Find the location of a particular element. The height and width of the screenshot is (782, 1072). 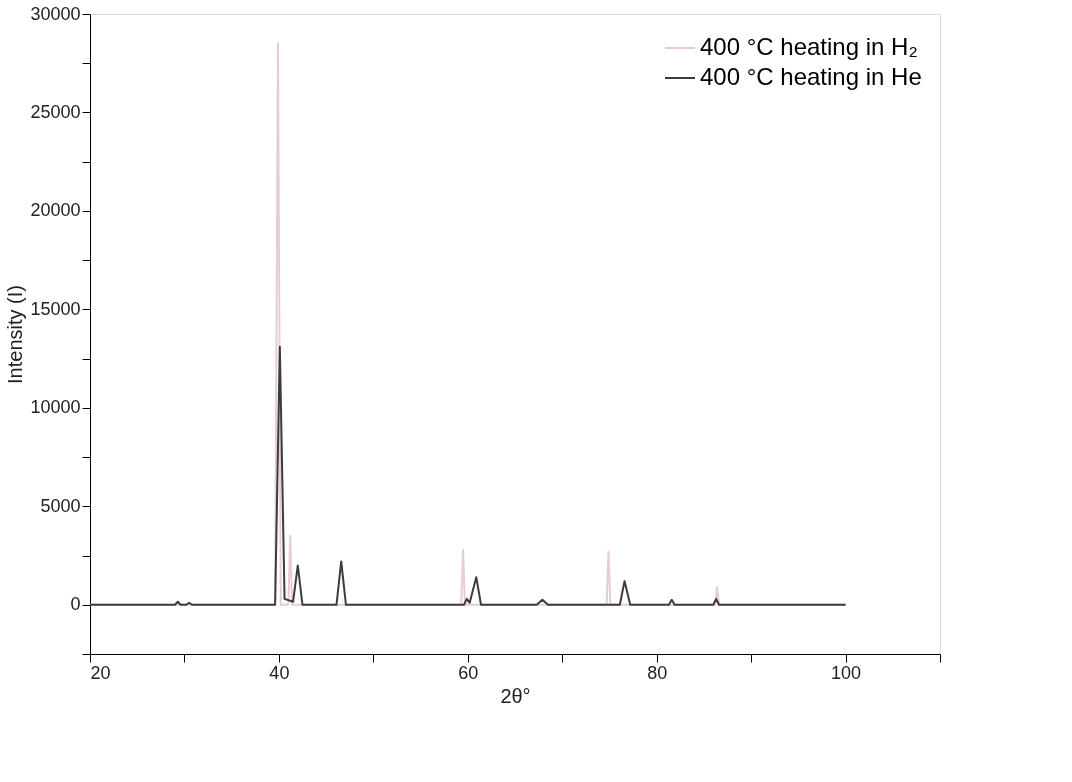

y-tick-label: 5000 is located at coordinates (60, 505).